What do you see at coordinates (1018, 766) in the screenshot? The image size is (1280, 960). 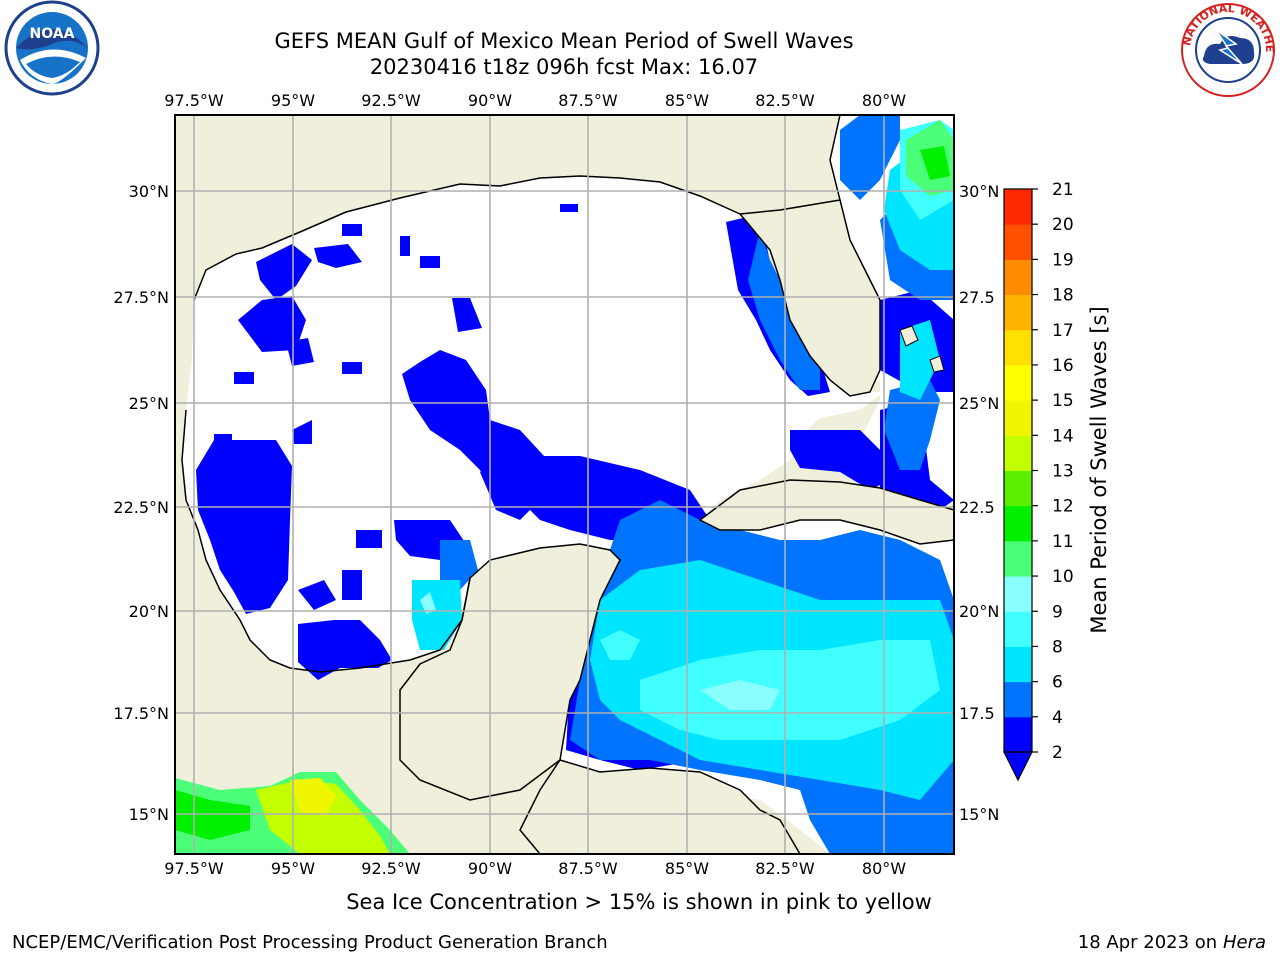 I see `colorbar-under-arrow` at bounding box center [1018, 766].